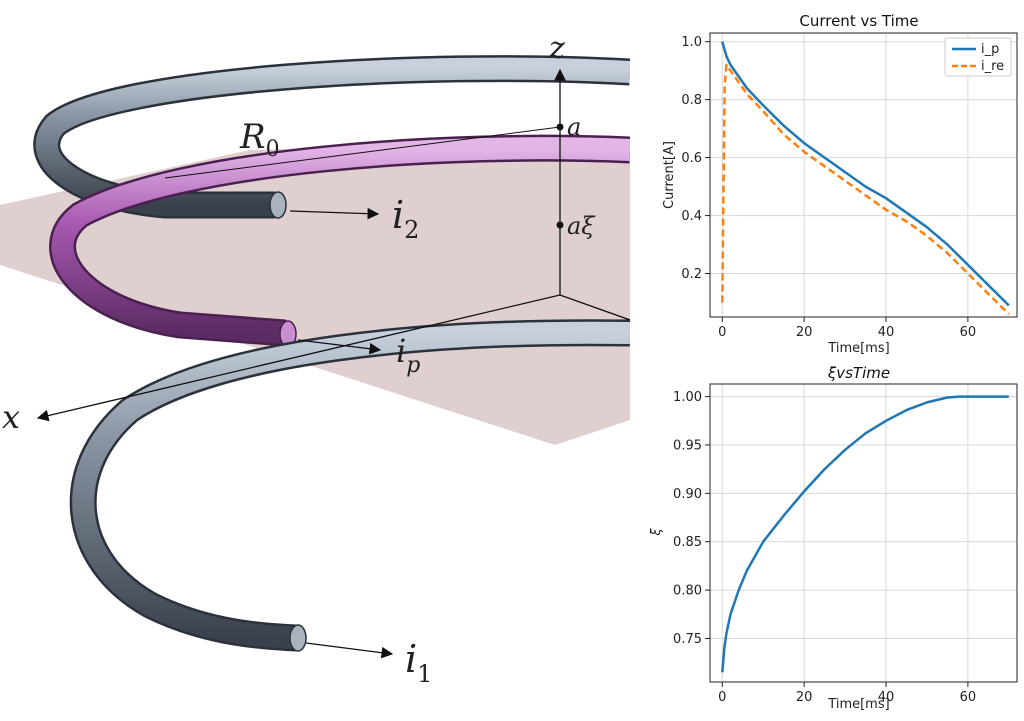  I want to click on c1-series-line-i-p, so click(865, 174).